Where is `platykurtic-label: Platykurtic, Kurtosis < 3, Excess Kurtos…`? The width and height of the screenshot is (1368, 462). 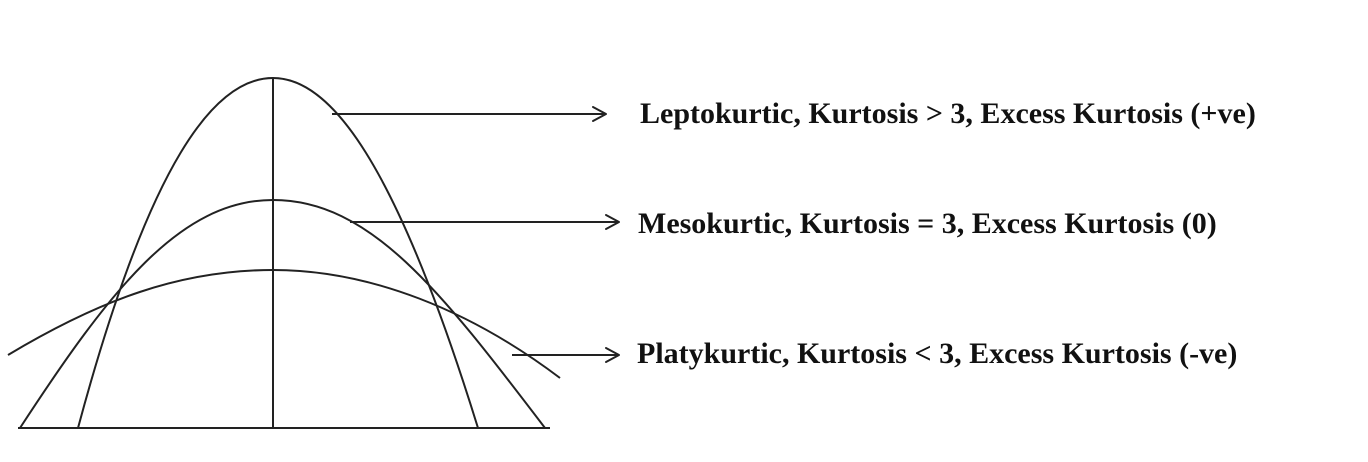 platykurtic-label: Platykurtic, Kurtosis < 3, Excess Kurtos… is located at coordinates (937, 353).